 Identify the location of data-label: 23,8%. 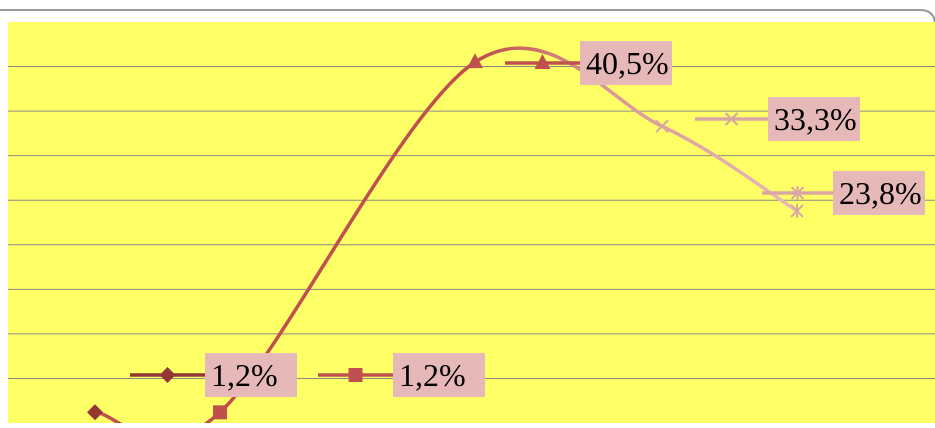
(880, 193).